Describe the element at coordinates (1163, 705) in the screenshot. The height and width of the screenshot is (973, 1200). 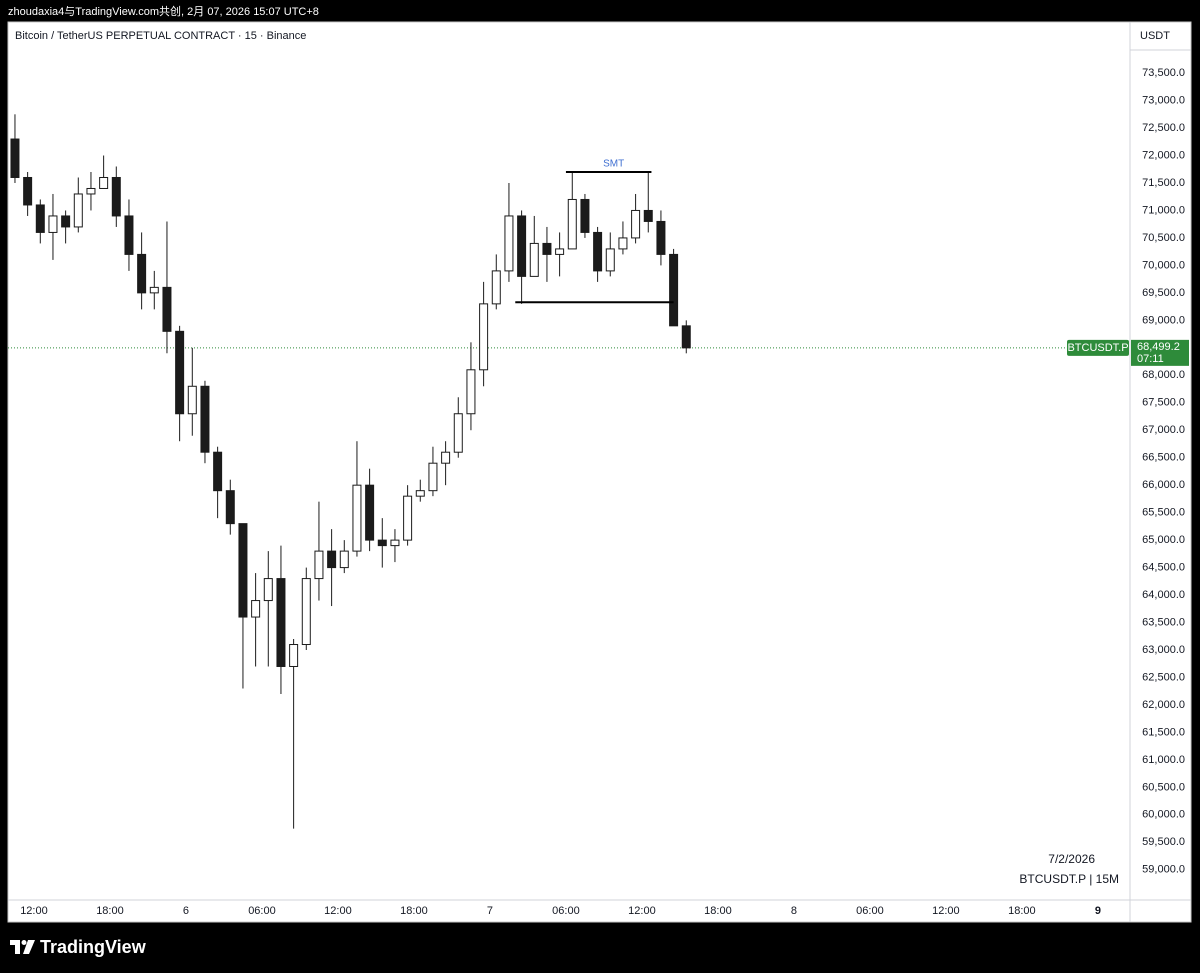
I see `y-tick-label: 62,000.0` at that location.